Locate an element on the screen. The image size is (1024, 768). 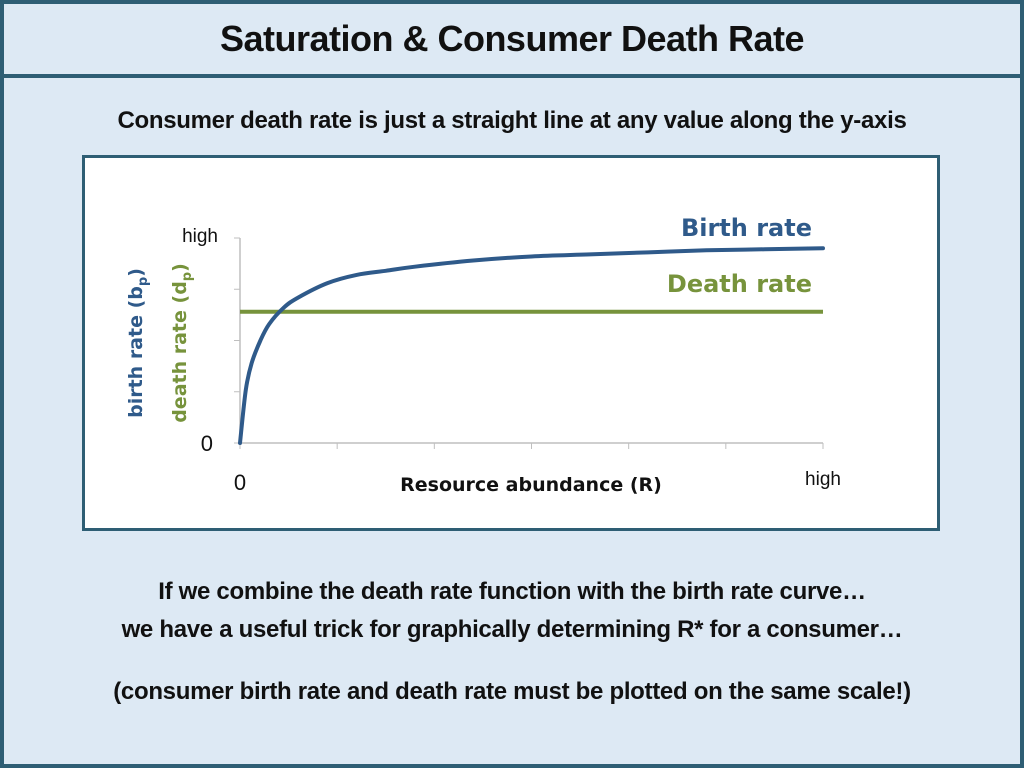
title-bar: Saturation & Consumer Death Rate is located at coordinates (512, 41).